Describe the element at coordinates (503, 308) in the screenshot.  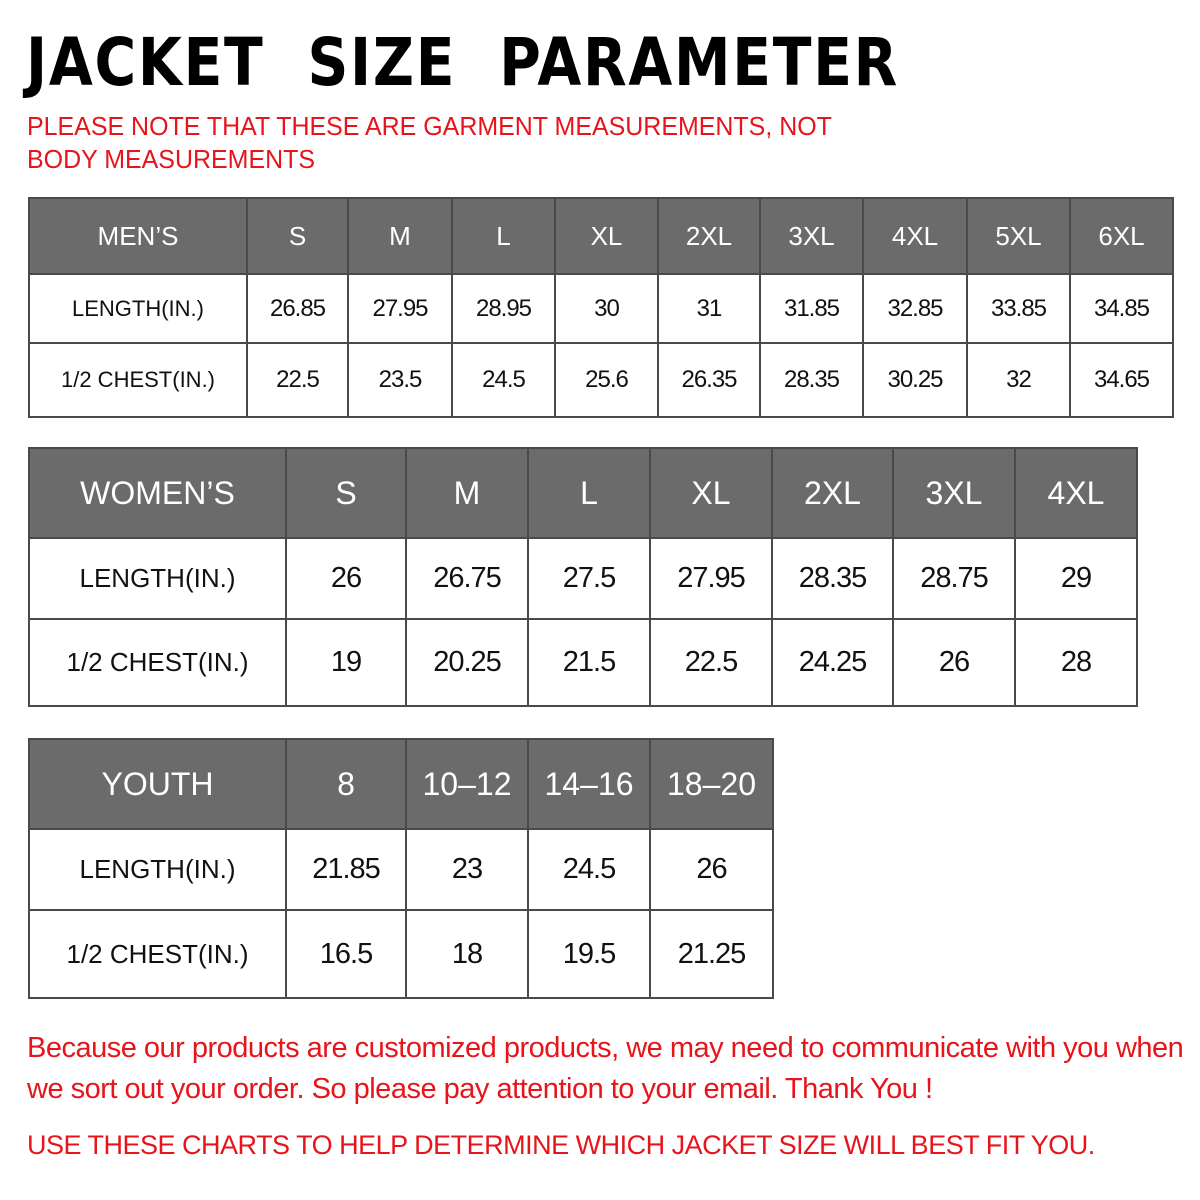
I see `measurement-cell: 28.95` at that location.